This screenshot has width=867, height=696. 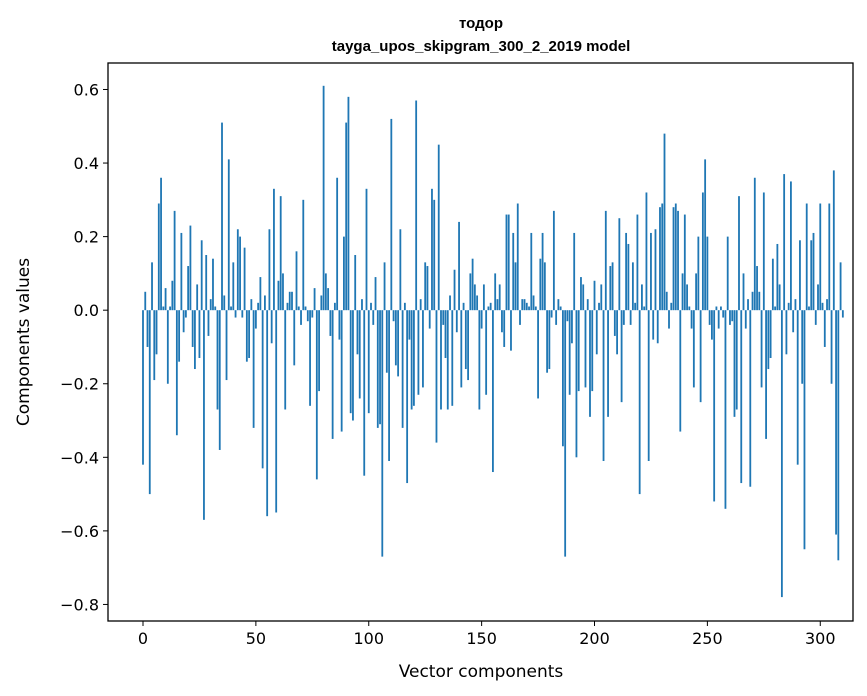 What do you see at coordinates (481, 46) in the screenshot?
I see `chart-subtitle: tayga_upos_skipgram_300_2_2019 model` at bounding box center [481, 46].